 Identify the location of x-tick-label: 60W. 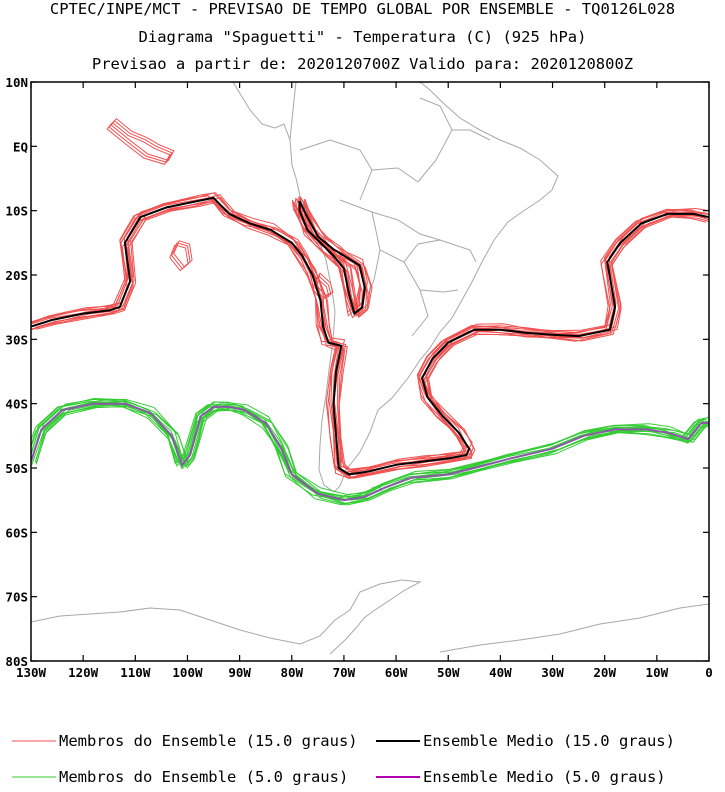
(396, 672).